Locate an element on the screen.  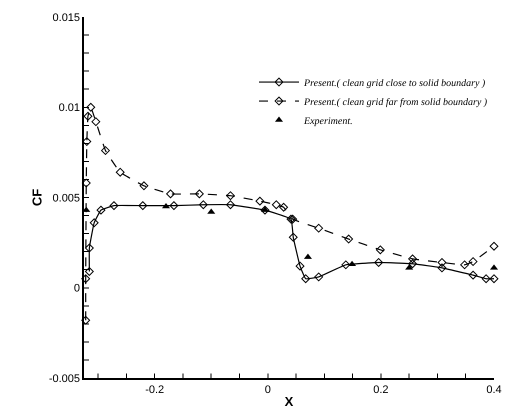
x-tick-label: -0.2 is located at coordinates (154, 390).